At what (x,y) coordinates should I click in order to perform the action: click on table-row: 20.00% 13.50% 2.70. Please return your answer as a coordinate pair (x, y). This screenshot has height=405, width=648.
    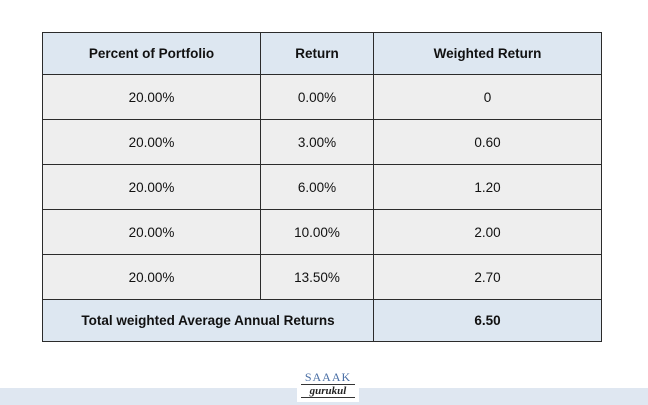
    Looking at the image, I should click on (322, 277).